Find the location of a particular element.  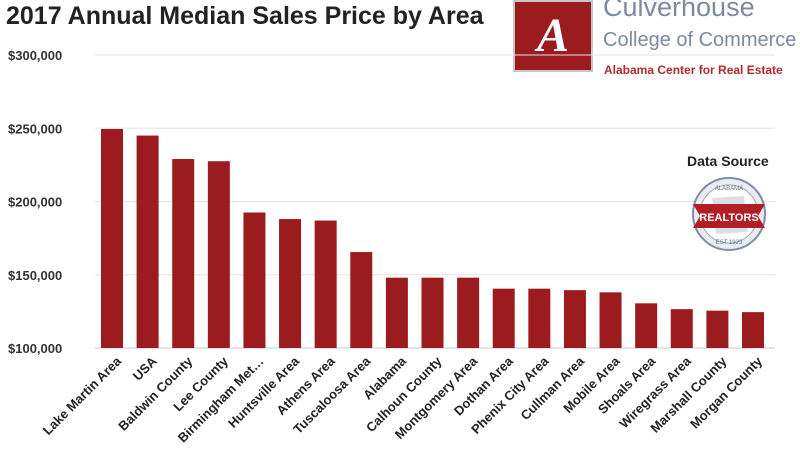

university-logo: A is located at coordinates (553, 36).